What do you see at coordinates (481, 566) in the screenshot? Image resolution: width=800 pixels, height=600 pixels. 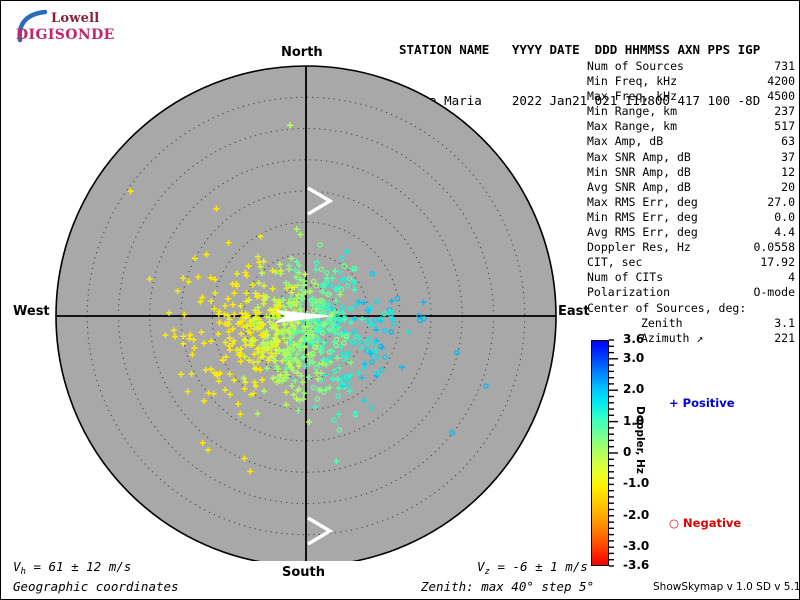 I see `vz-symbol: V` at bounding box center [481, 566].